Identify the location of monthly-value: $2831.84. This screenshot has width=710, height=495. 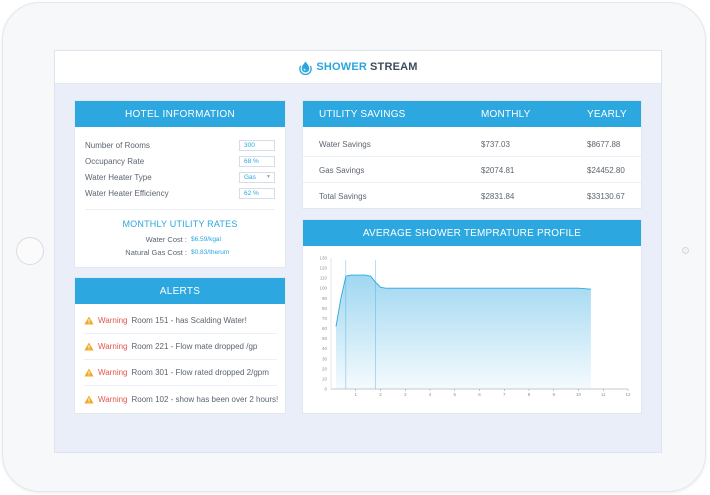
(498, 196).